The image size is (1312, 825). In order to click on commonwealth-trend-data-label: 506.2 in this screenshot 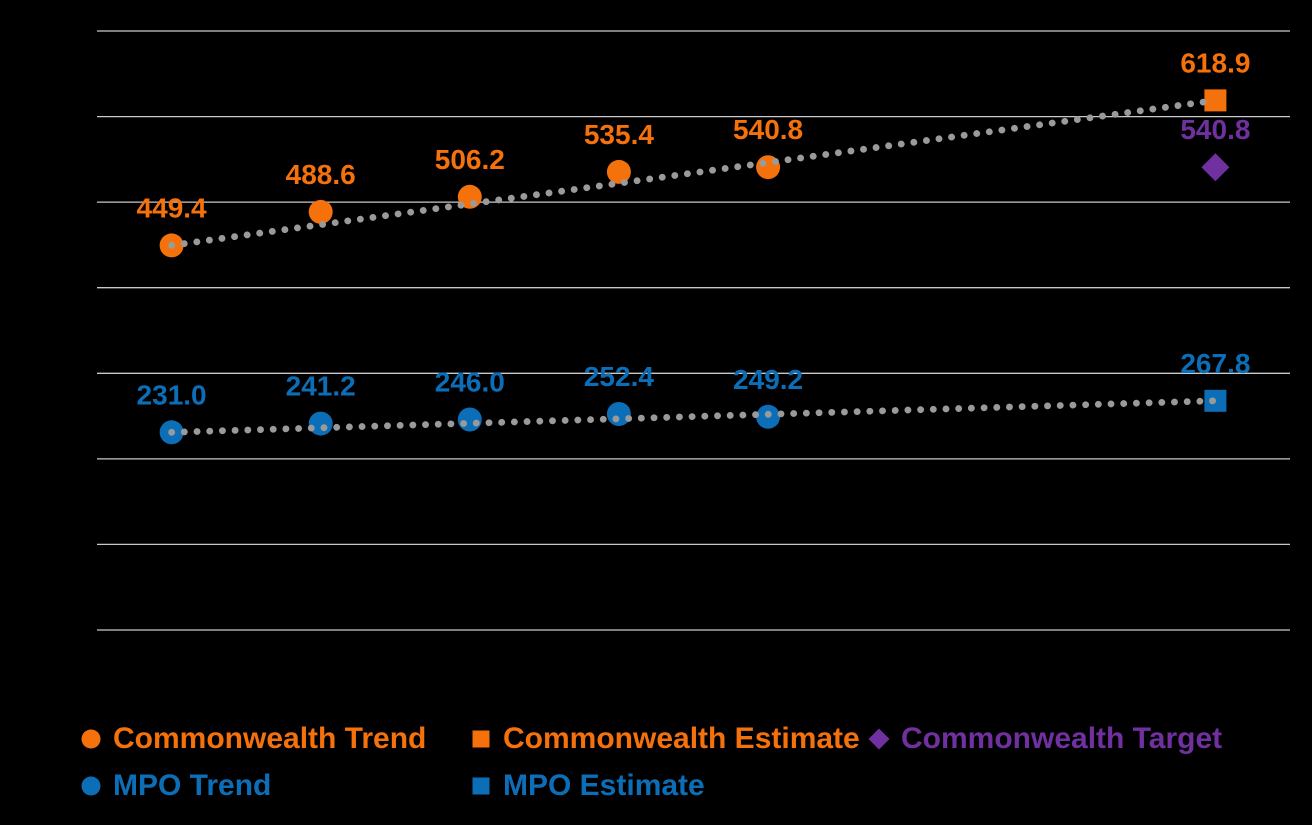, I will do `click(470, 159)`.